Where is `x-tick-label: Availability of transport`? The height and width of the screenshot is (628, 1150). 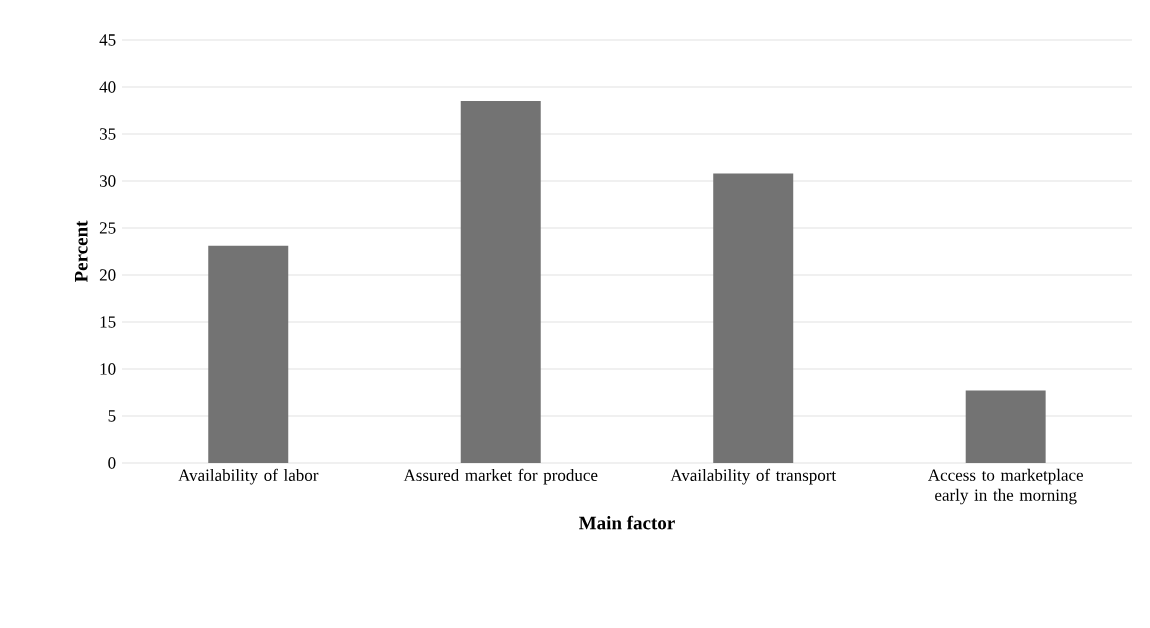
x-tick-label: Availability of transport is located at coordinates (753, 476).